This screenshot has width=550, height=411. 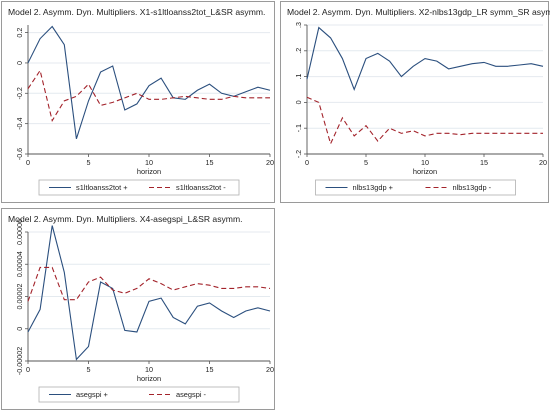 I want to click on y-tick-label: .1, so click(x=298, y=77).